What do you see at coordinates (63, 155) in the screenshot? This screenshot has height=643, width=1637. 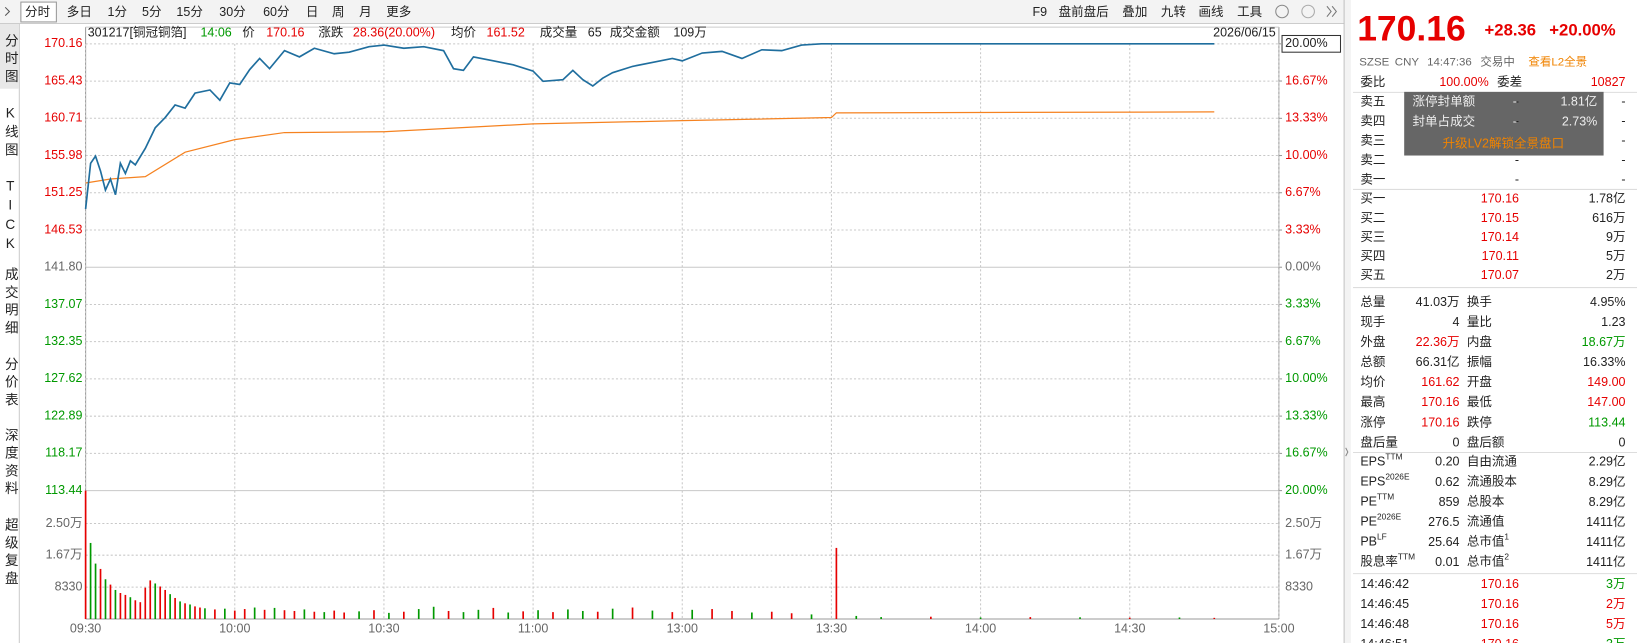 I see `y-tick-label: 155.98` at bounding box center [63, 155].